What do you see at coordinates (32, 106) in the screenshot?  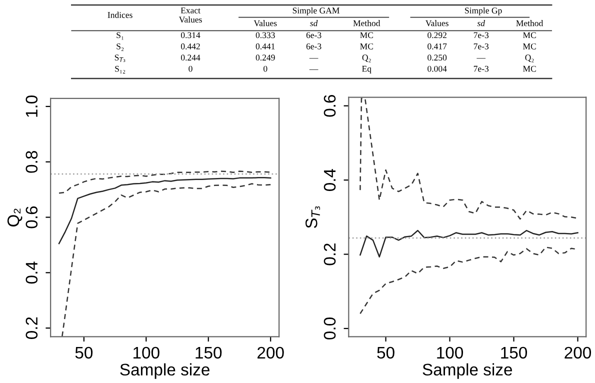 I see `y-tick-label: 1.0` at bounding box center [32, 106].